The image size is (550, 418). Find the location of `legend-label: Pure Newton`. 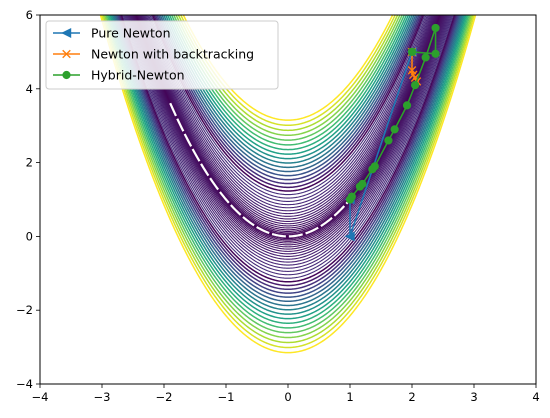

legend-label: Pure Newton is located at coordinates (131, 33).